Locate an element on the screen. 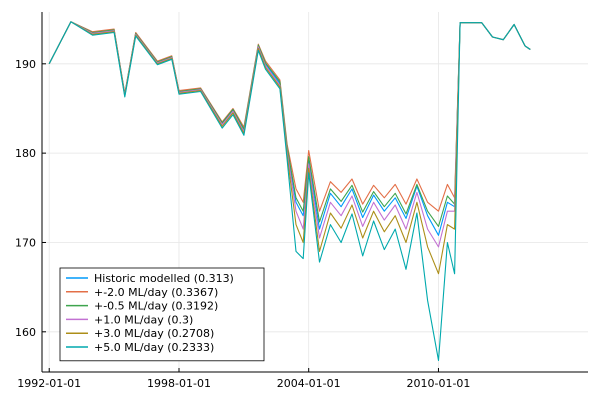 Image resolution: width=600 pixels, height=400 pixels. y-tick-label: 160 is located at coordinates (25, 332).